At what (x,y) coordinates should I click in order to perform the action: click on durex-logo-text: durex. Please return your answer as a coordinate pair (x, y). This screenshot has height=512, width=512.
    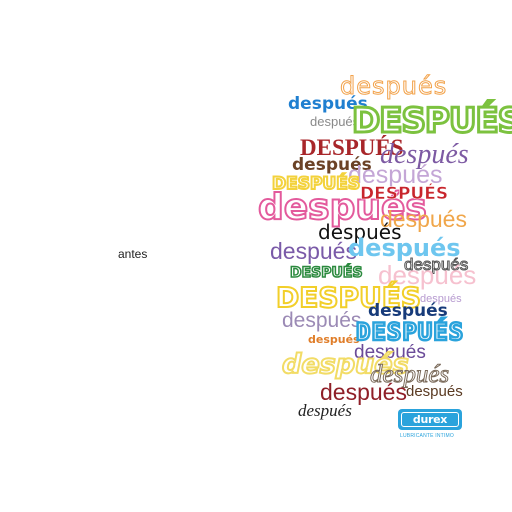
    Looking at the image, I should click on (430, 419).